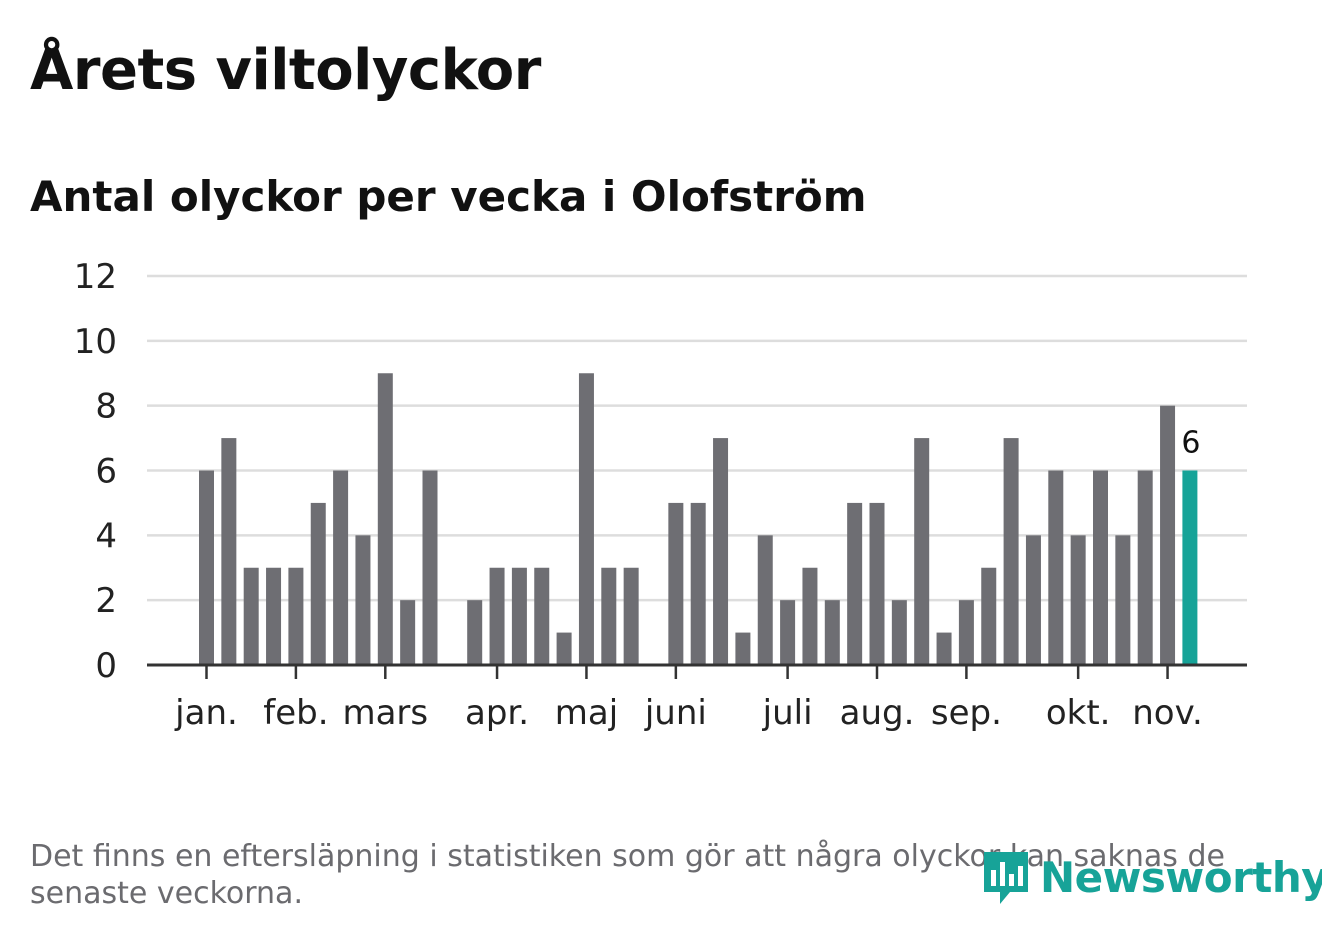  What do you see at coordinates (106, 666) in the screenshot?
I see `y-tick-label: 0` at bounding box center [106, 666].